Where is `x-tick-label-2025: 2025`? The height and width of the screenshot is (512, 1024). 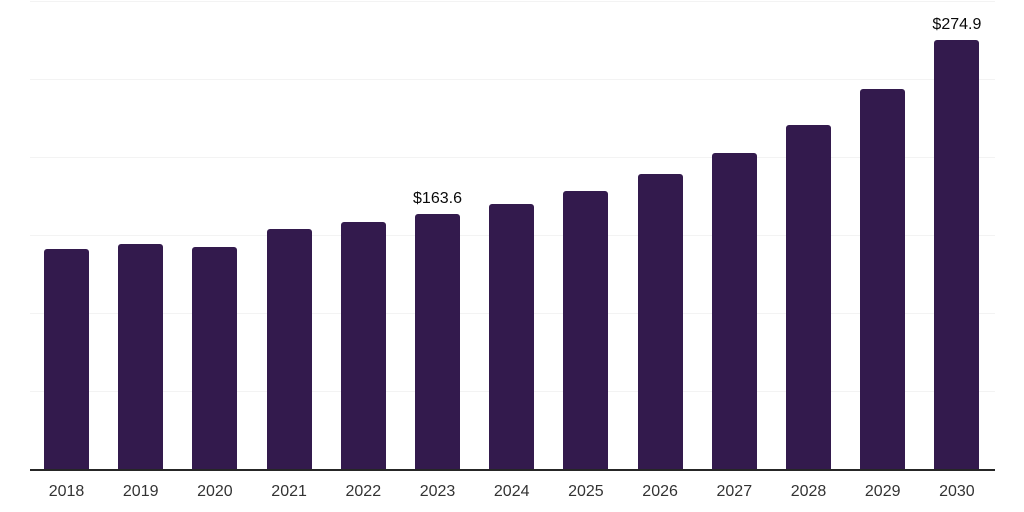 x-tick-label-2025: 2025 is located at coordinates (586, 491).